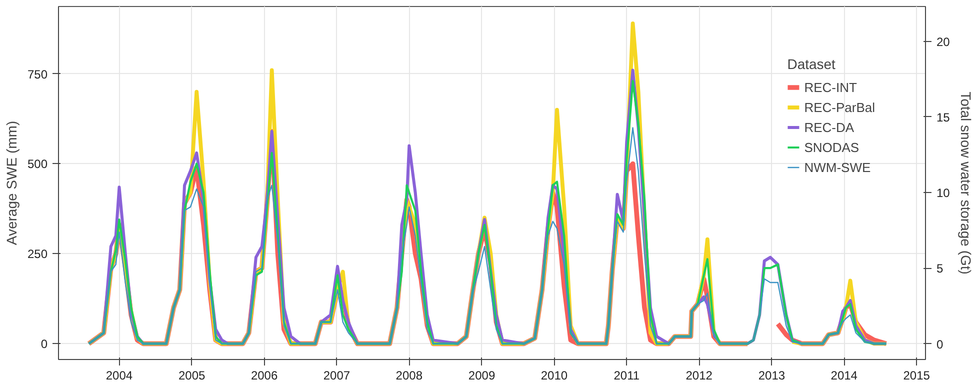  I want to click on x-tick-label: 2011, so click(627, 375).